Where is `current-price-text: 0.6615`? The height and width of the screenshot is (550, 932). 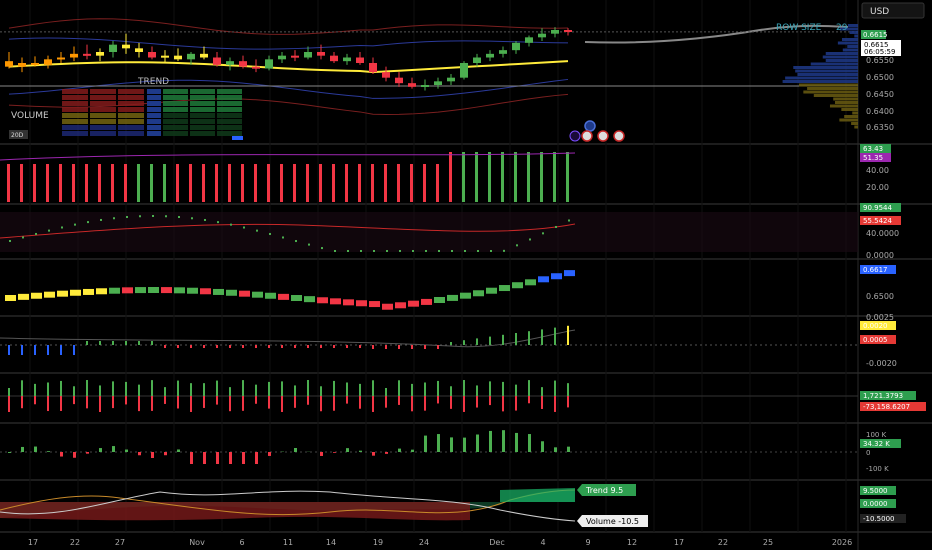 current-price-text: 0.6615 is located at coordinates (876, 45).